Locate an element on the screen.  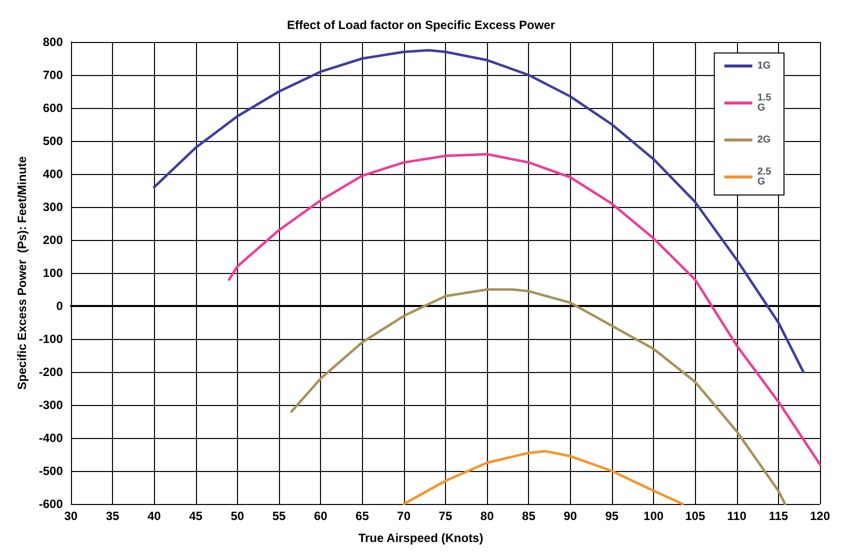
x-tick-label: 115 is located at coordinates (778, 516).